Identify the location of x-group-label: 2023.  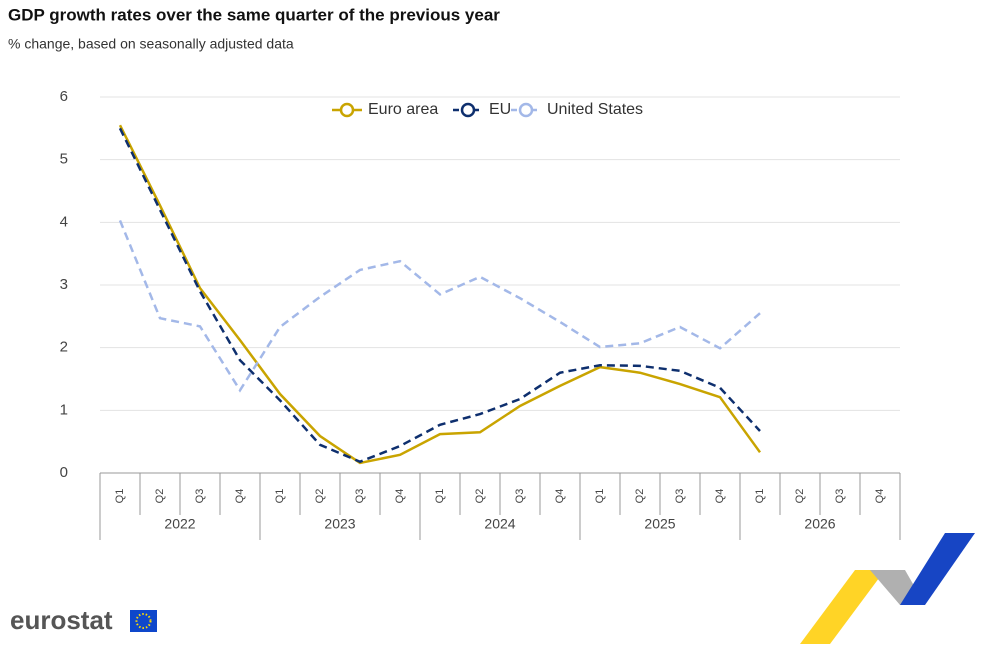
(339, 524).